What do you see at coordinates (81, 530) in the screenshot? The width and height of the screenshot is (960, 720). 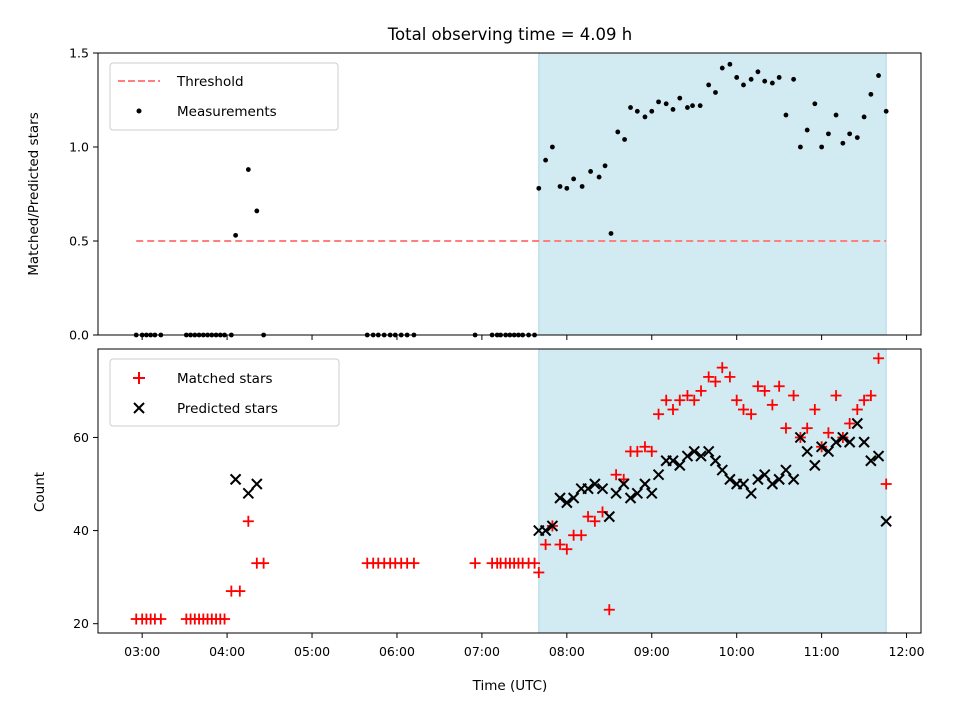 I see `bottom-y-tick-label: 40` at bounding box center [81, 530].